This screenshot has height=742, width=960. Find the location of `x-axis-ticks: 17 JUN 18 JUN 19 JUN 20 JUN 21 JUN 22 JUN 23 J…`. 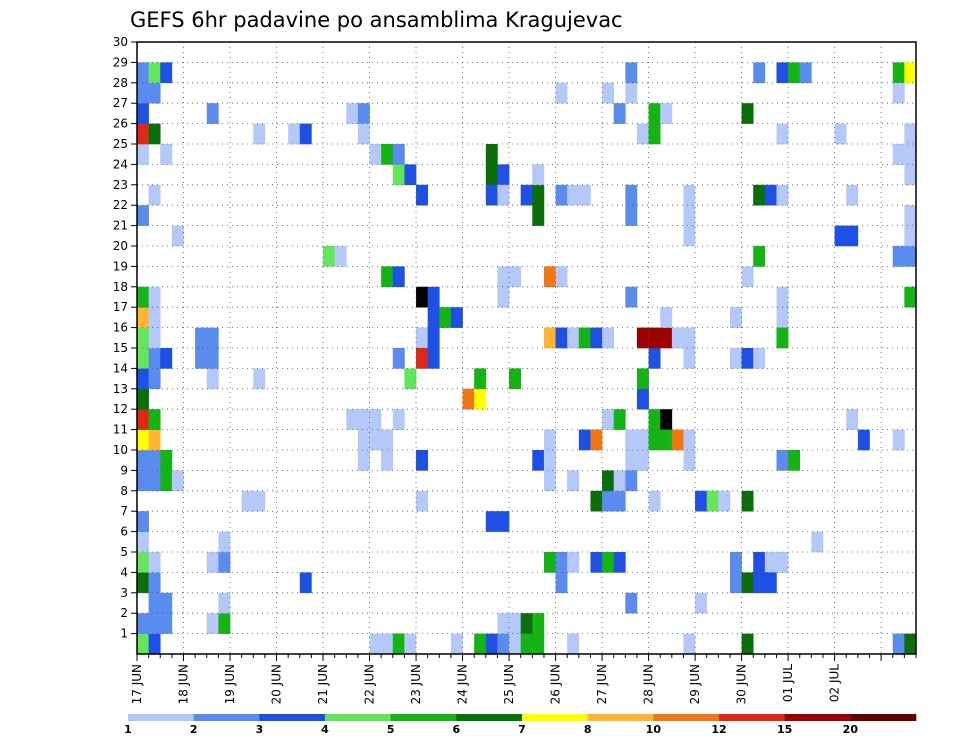

x-axis-ticks: 17 JUN 18 JUN 19 JUN 20 JUN 21 JUN 22 JUN 23 J… is located at coordinates (523, 679).